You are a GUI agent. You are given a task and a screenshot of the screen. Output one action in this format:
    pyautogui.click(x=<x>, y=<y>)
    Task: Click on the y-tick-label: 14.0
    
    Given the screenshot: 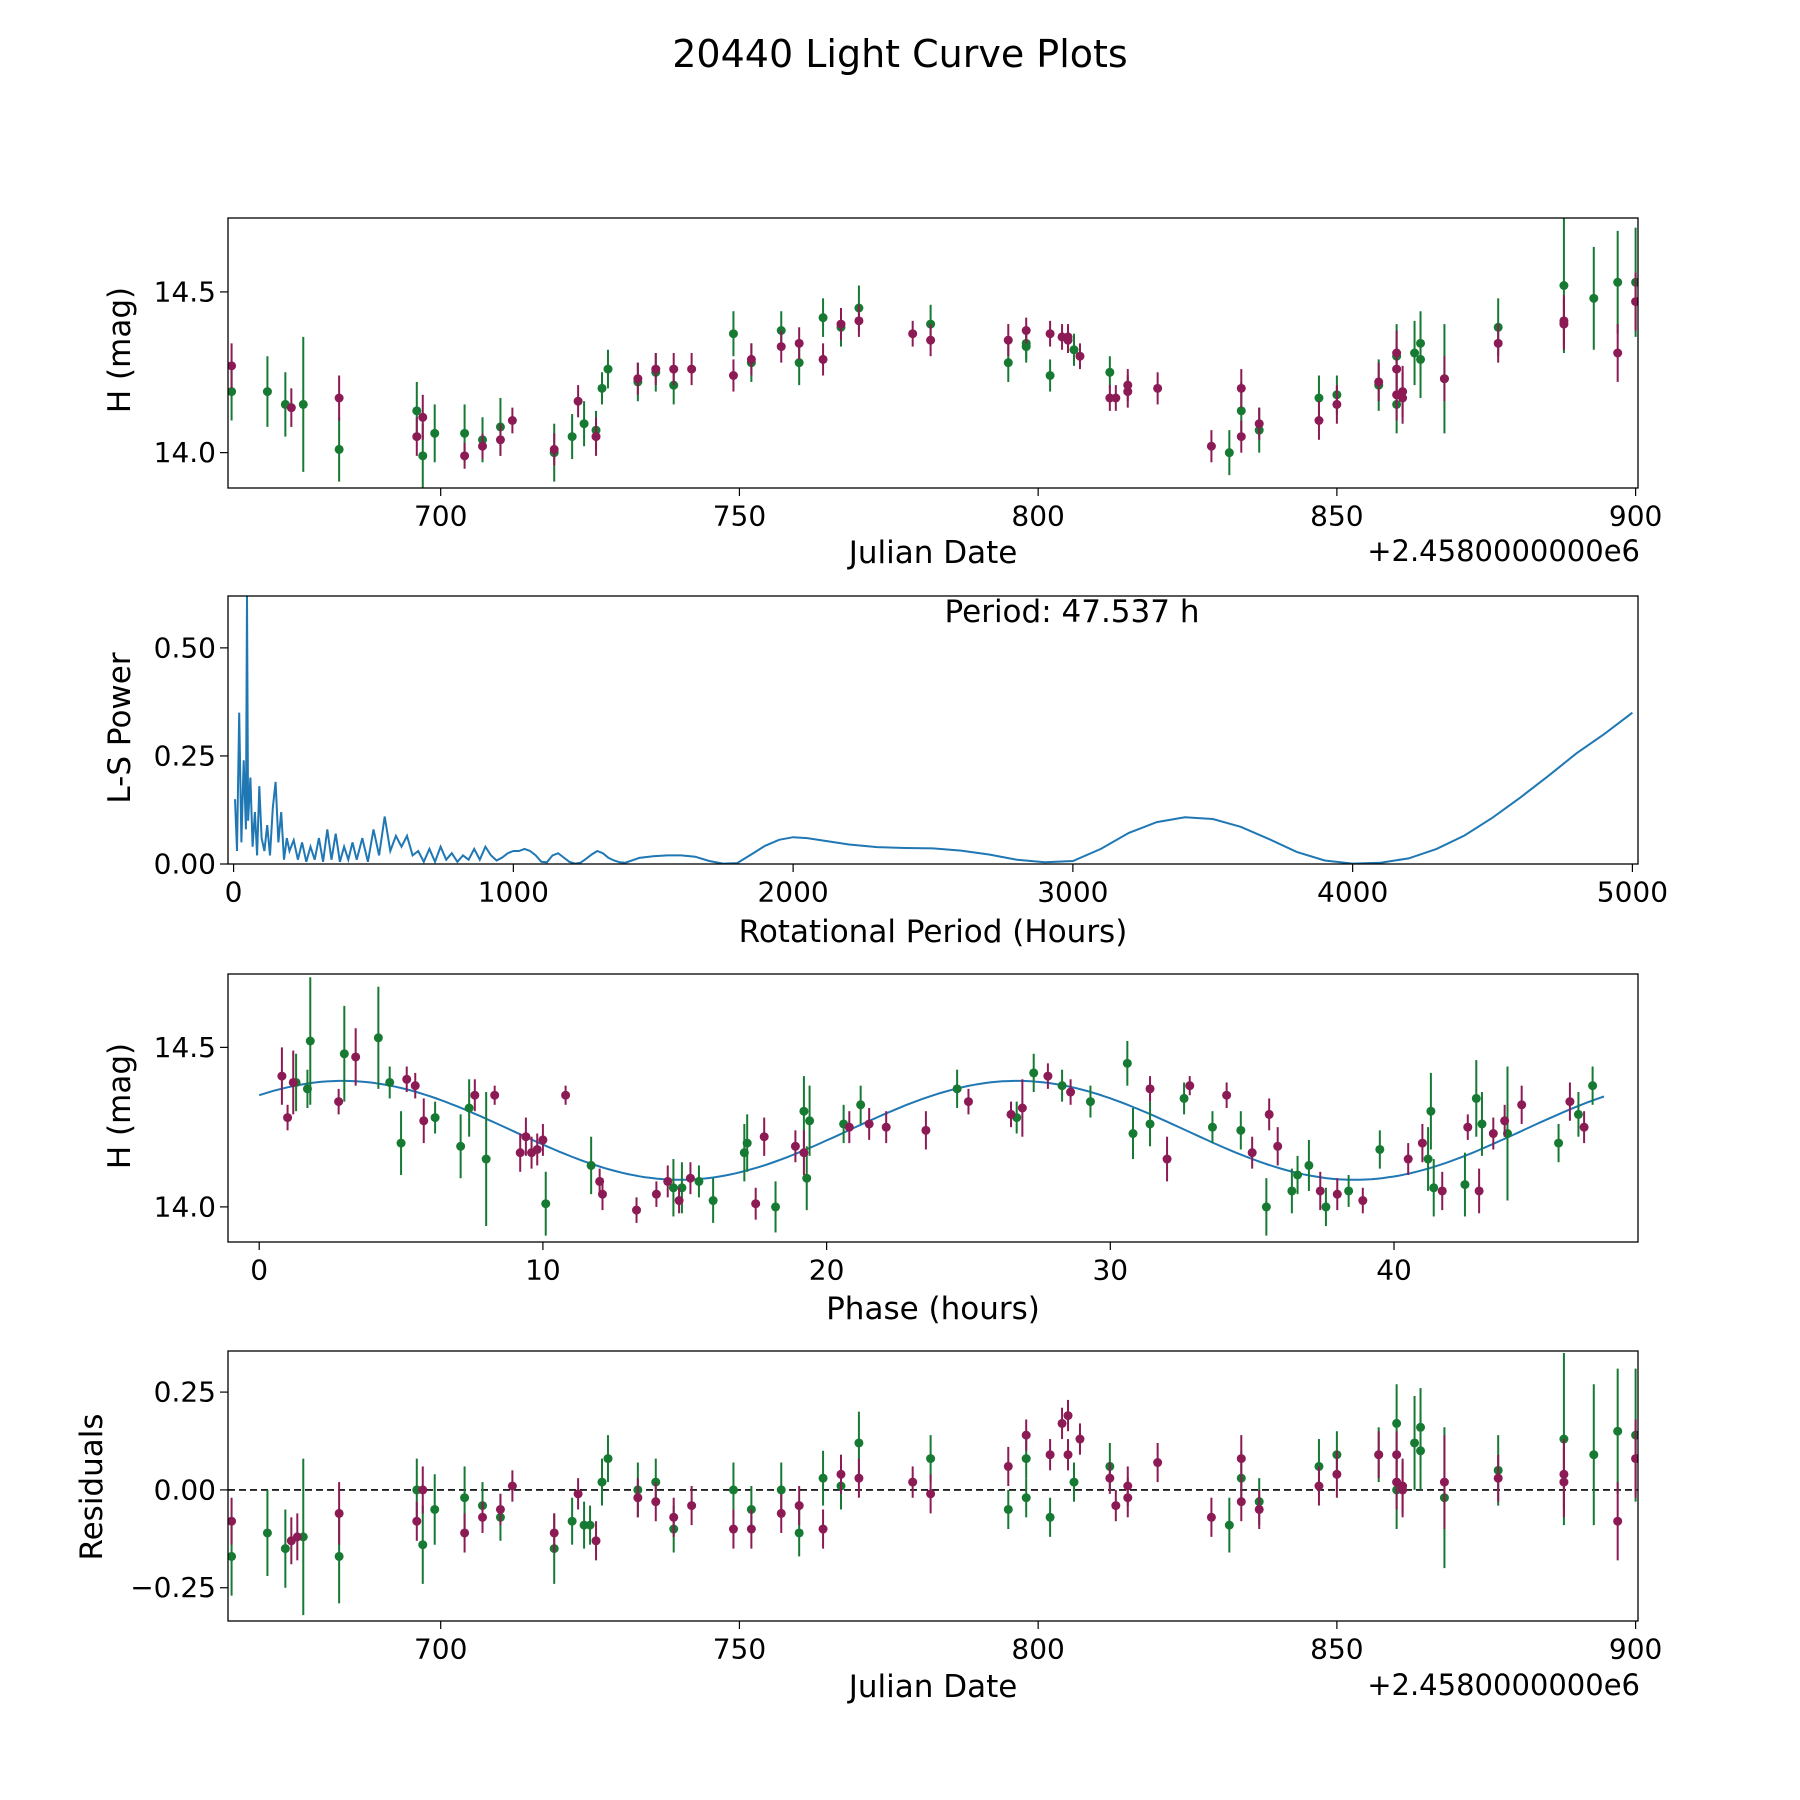 What is the action you would take?
    pyautogui.click(x=185, y=452)
    